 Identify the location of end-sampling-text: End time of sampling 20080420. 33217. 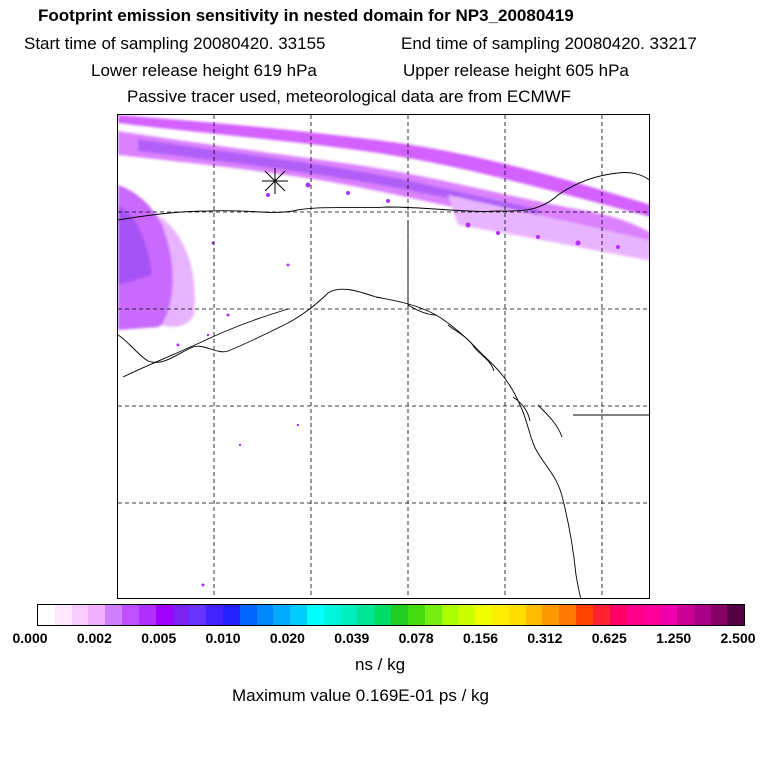
(549, 43).